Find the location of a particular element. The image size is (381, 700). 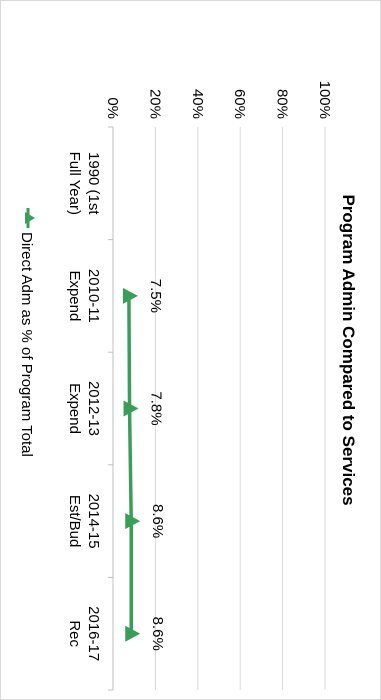

chart-title: Program Admin Compared to Services is located at coordinates (348, 349).